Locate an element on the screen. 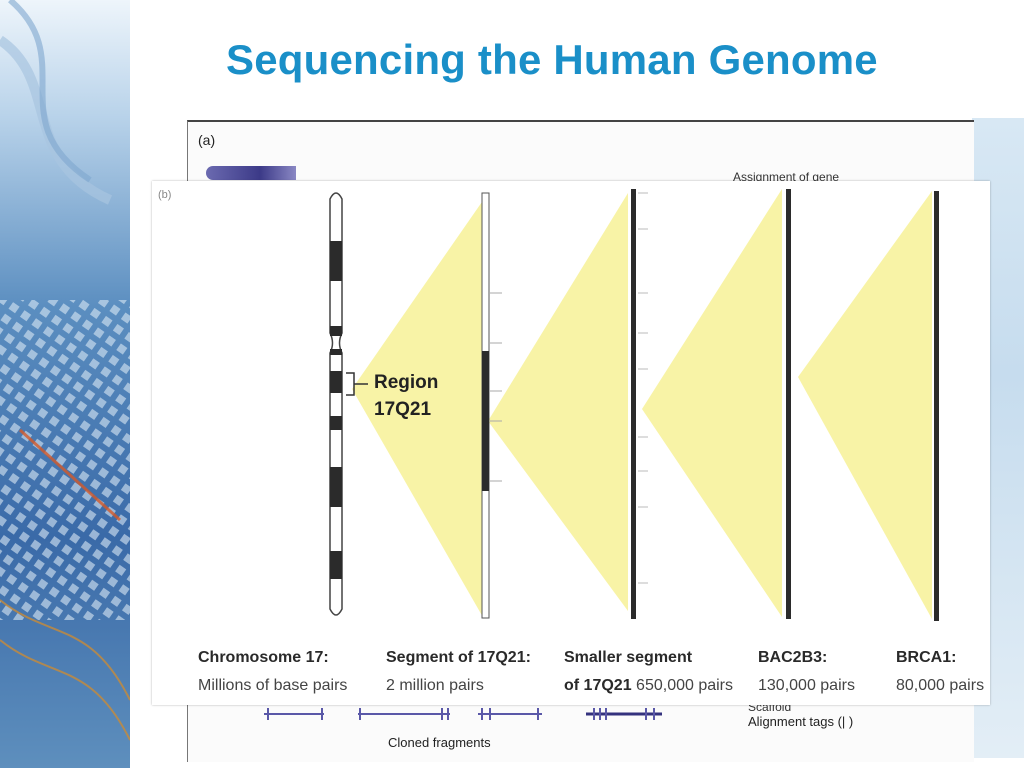 This screenshot has width=1024, height=768. caption-detail: 2 million pairs is located at coordinates (435, 685).